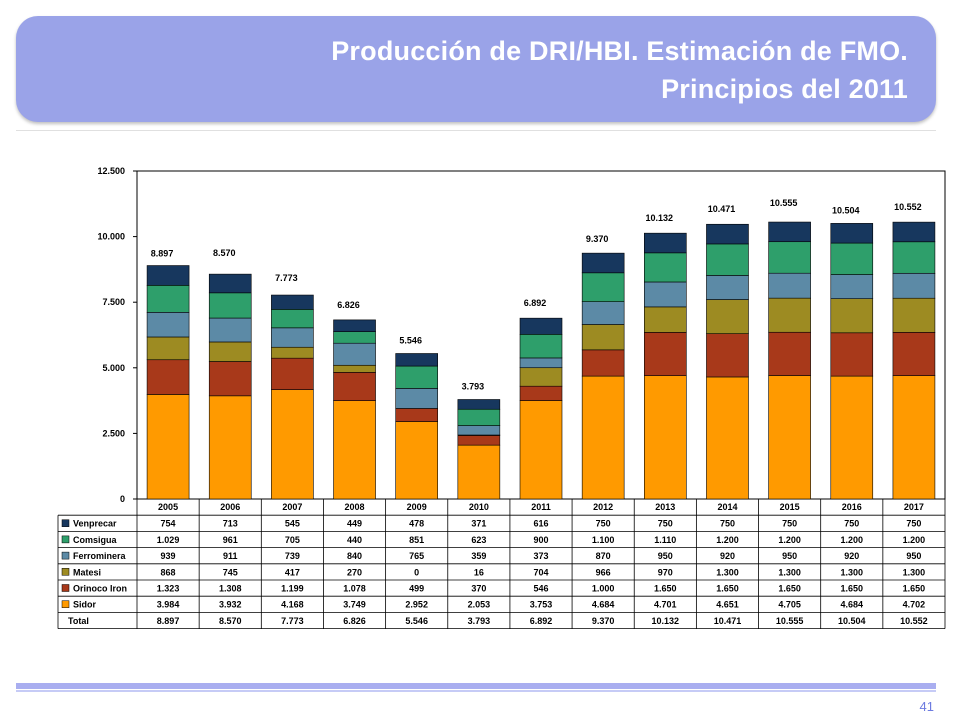 This screenshot has height=720, width=960. I want to click on table-cell-value: 950, so click(665, 556).